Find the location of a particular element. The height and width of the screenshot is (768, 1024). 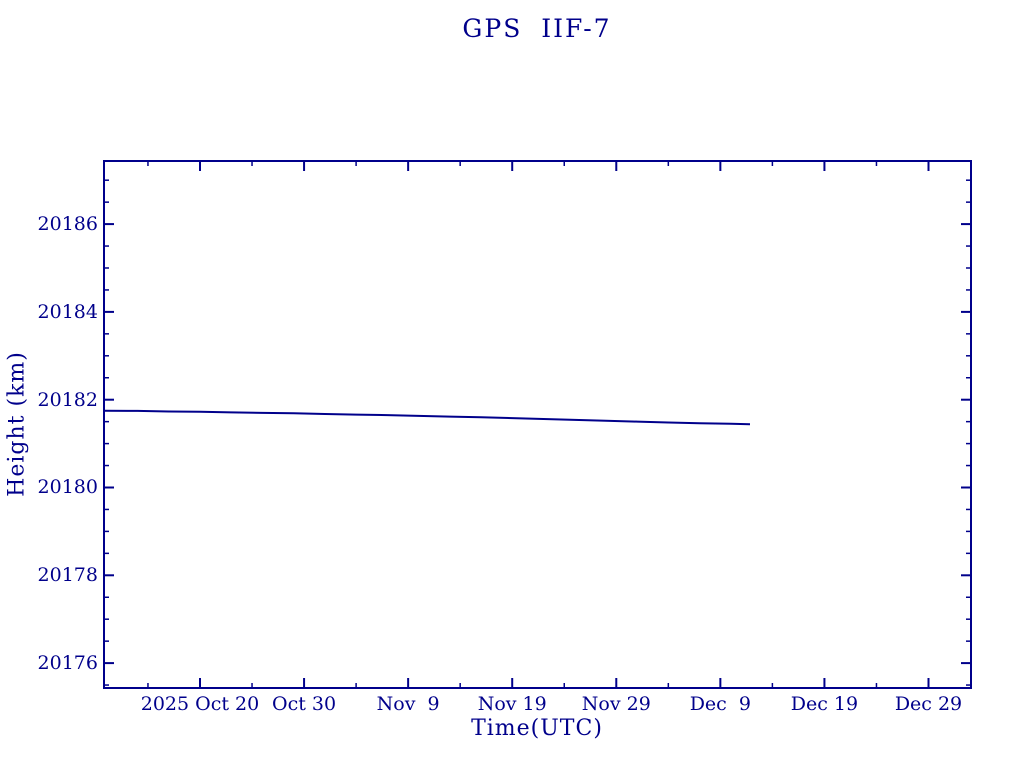

height-series-line is located at coordinates (427, 417).